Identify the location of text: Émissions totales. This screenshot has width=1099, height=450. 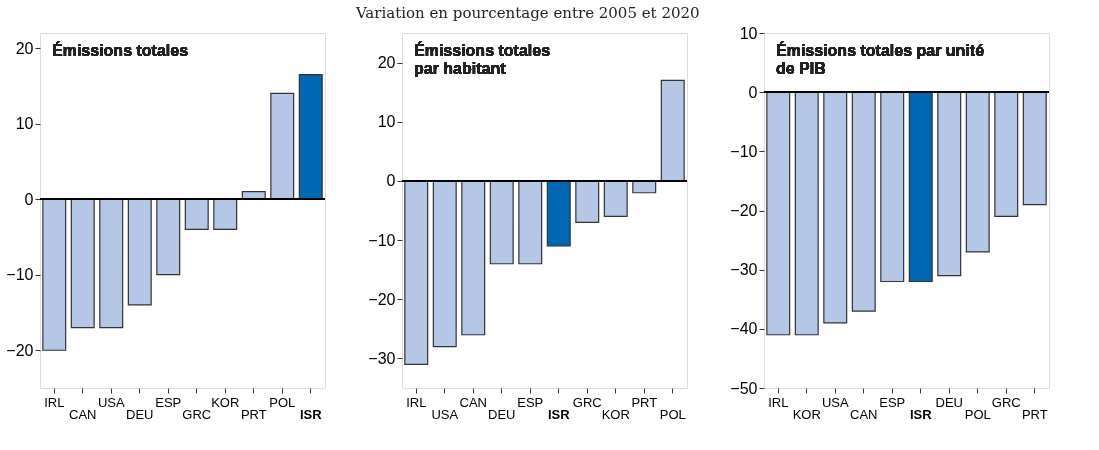
(120, 50).